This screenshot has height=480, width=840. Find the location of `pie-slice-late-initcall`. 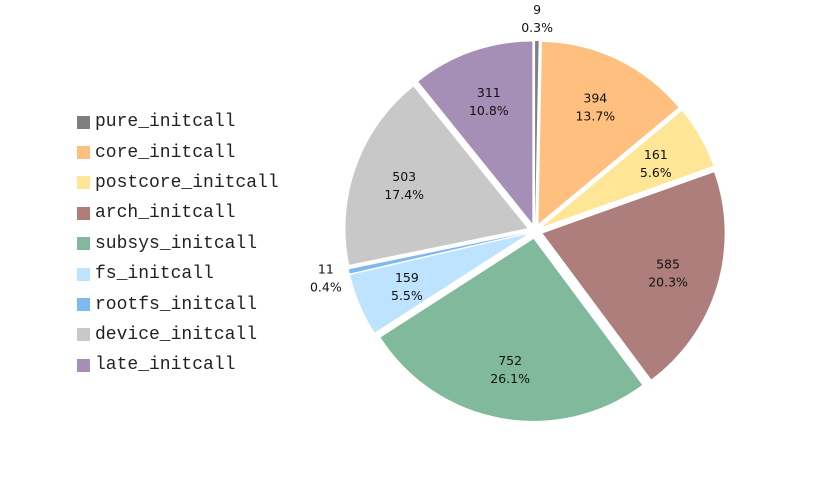

pie-slice-late-initcall is located at coordinates (475, 132).